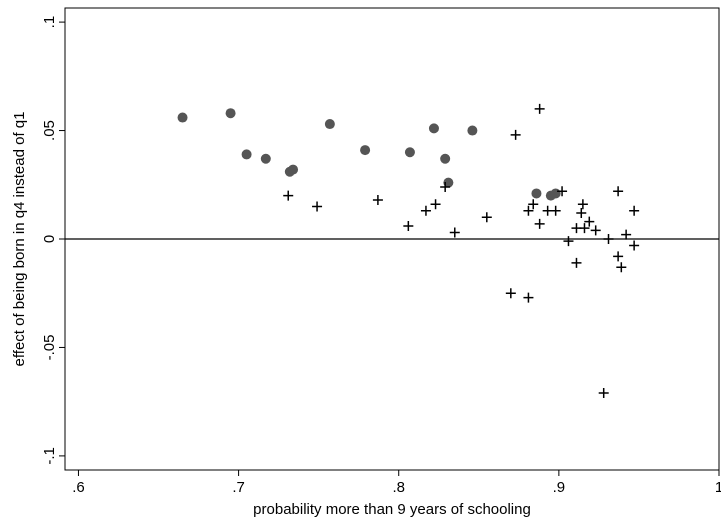  I want to click on y-tick-label: -.05, so click(49, 348).